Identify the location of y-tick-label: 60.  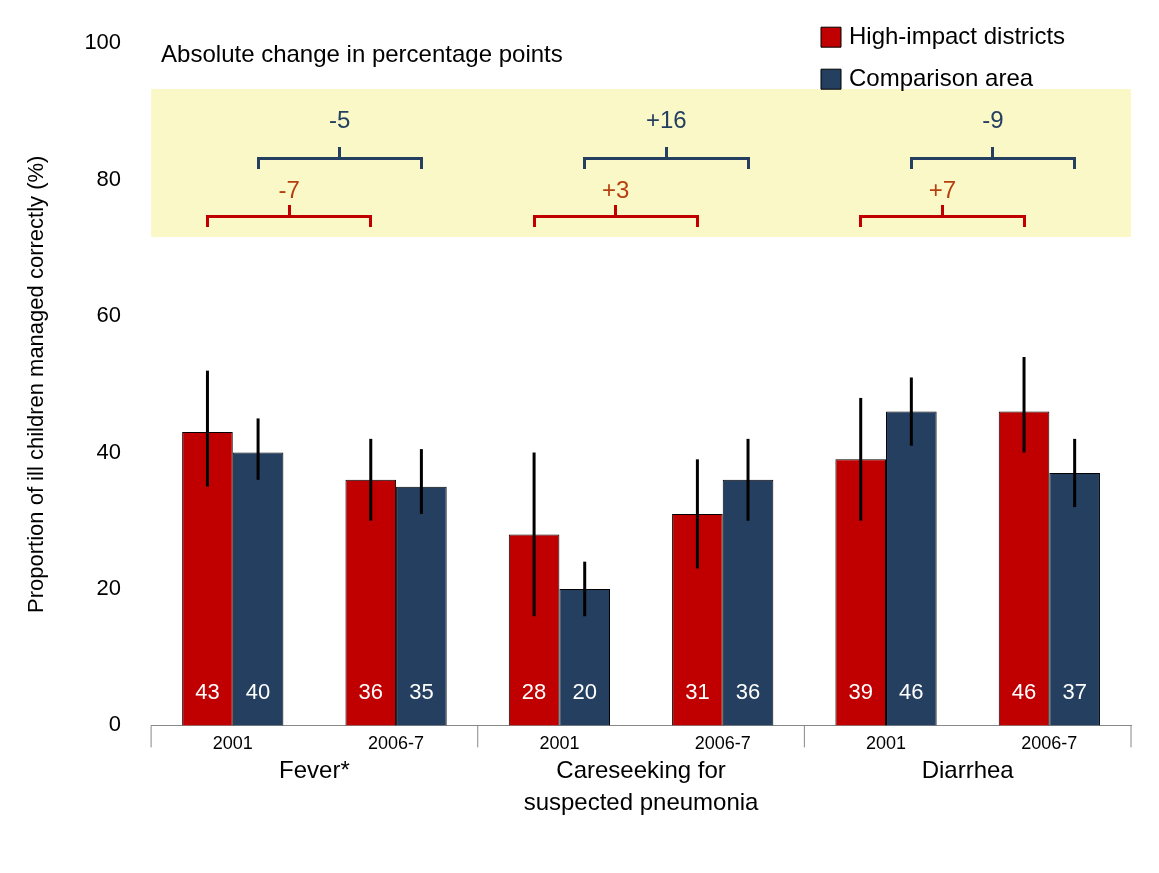
(109, 315).